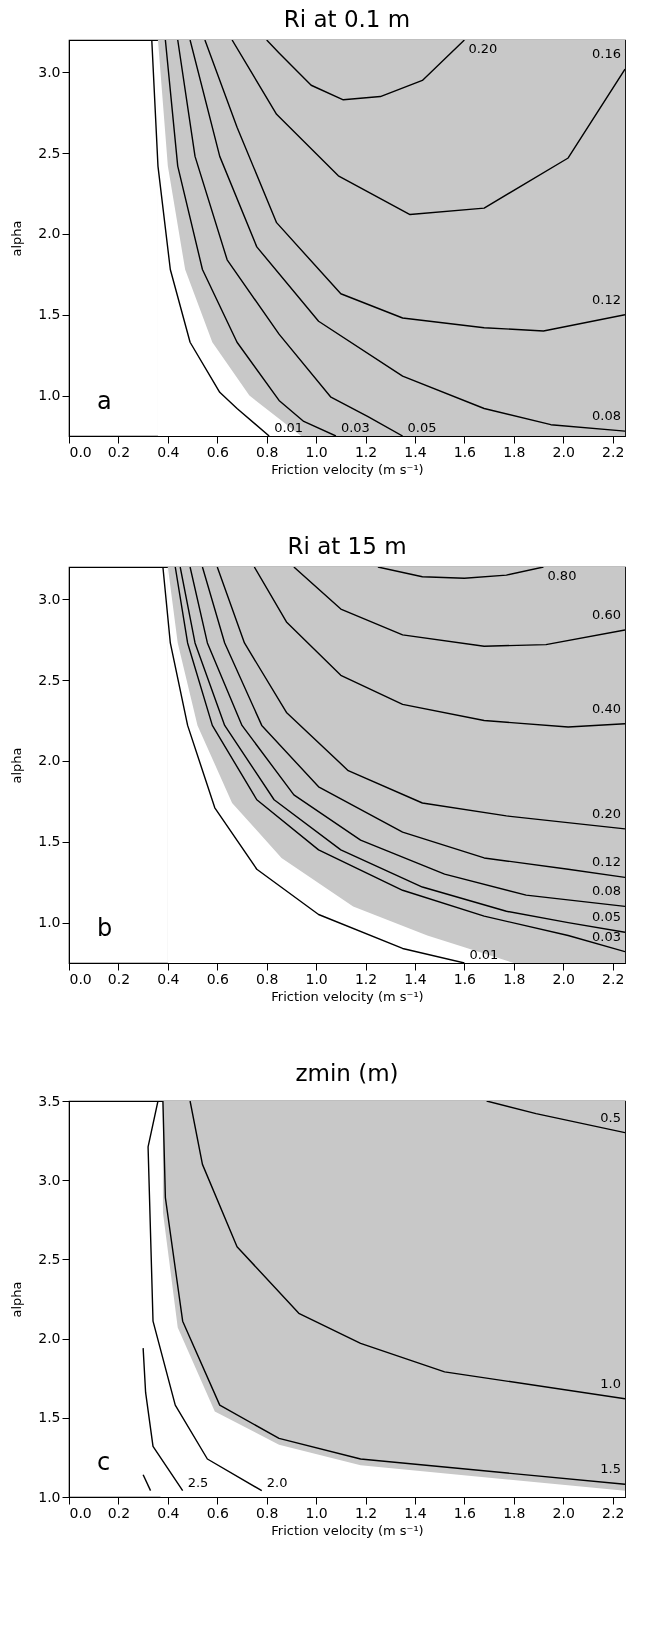 This screenshot has height=1636, width=664. I want to click on series-label: 0.5, so click(610, 1117).